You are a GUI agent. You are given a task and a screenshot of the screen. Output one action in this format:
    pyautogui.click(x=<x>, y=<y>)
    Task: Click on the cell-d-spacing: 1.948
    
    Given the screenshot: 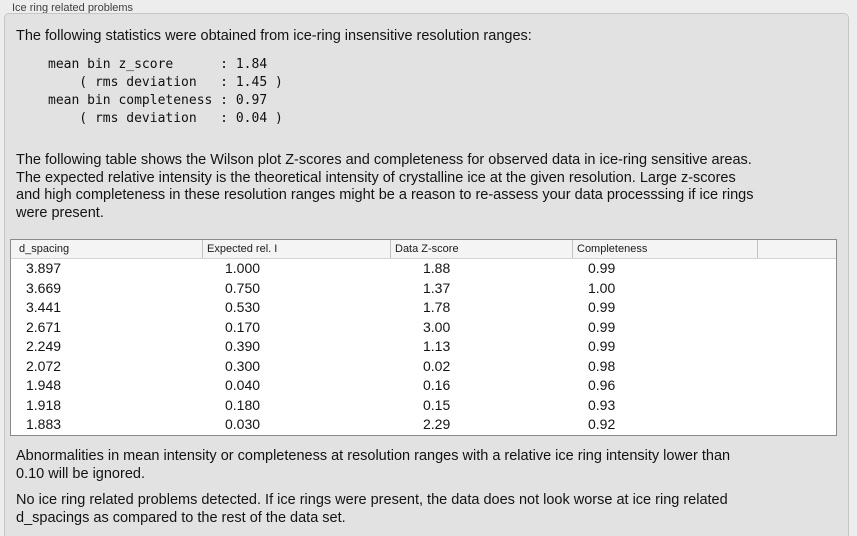 What is the action you would take?
    pyautogui.click(x=44, y=385)
    